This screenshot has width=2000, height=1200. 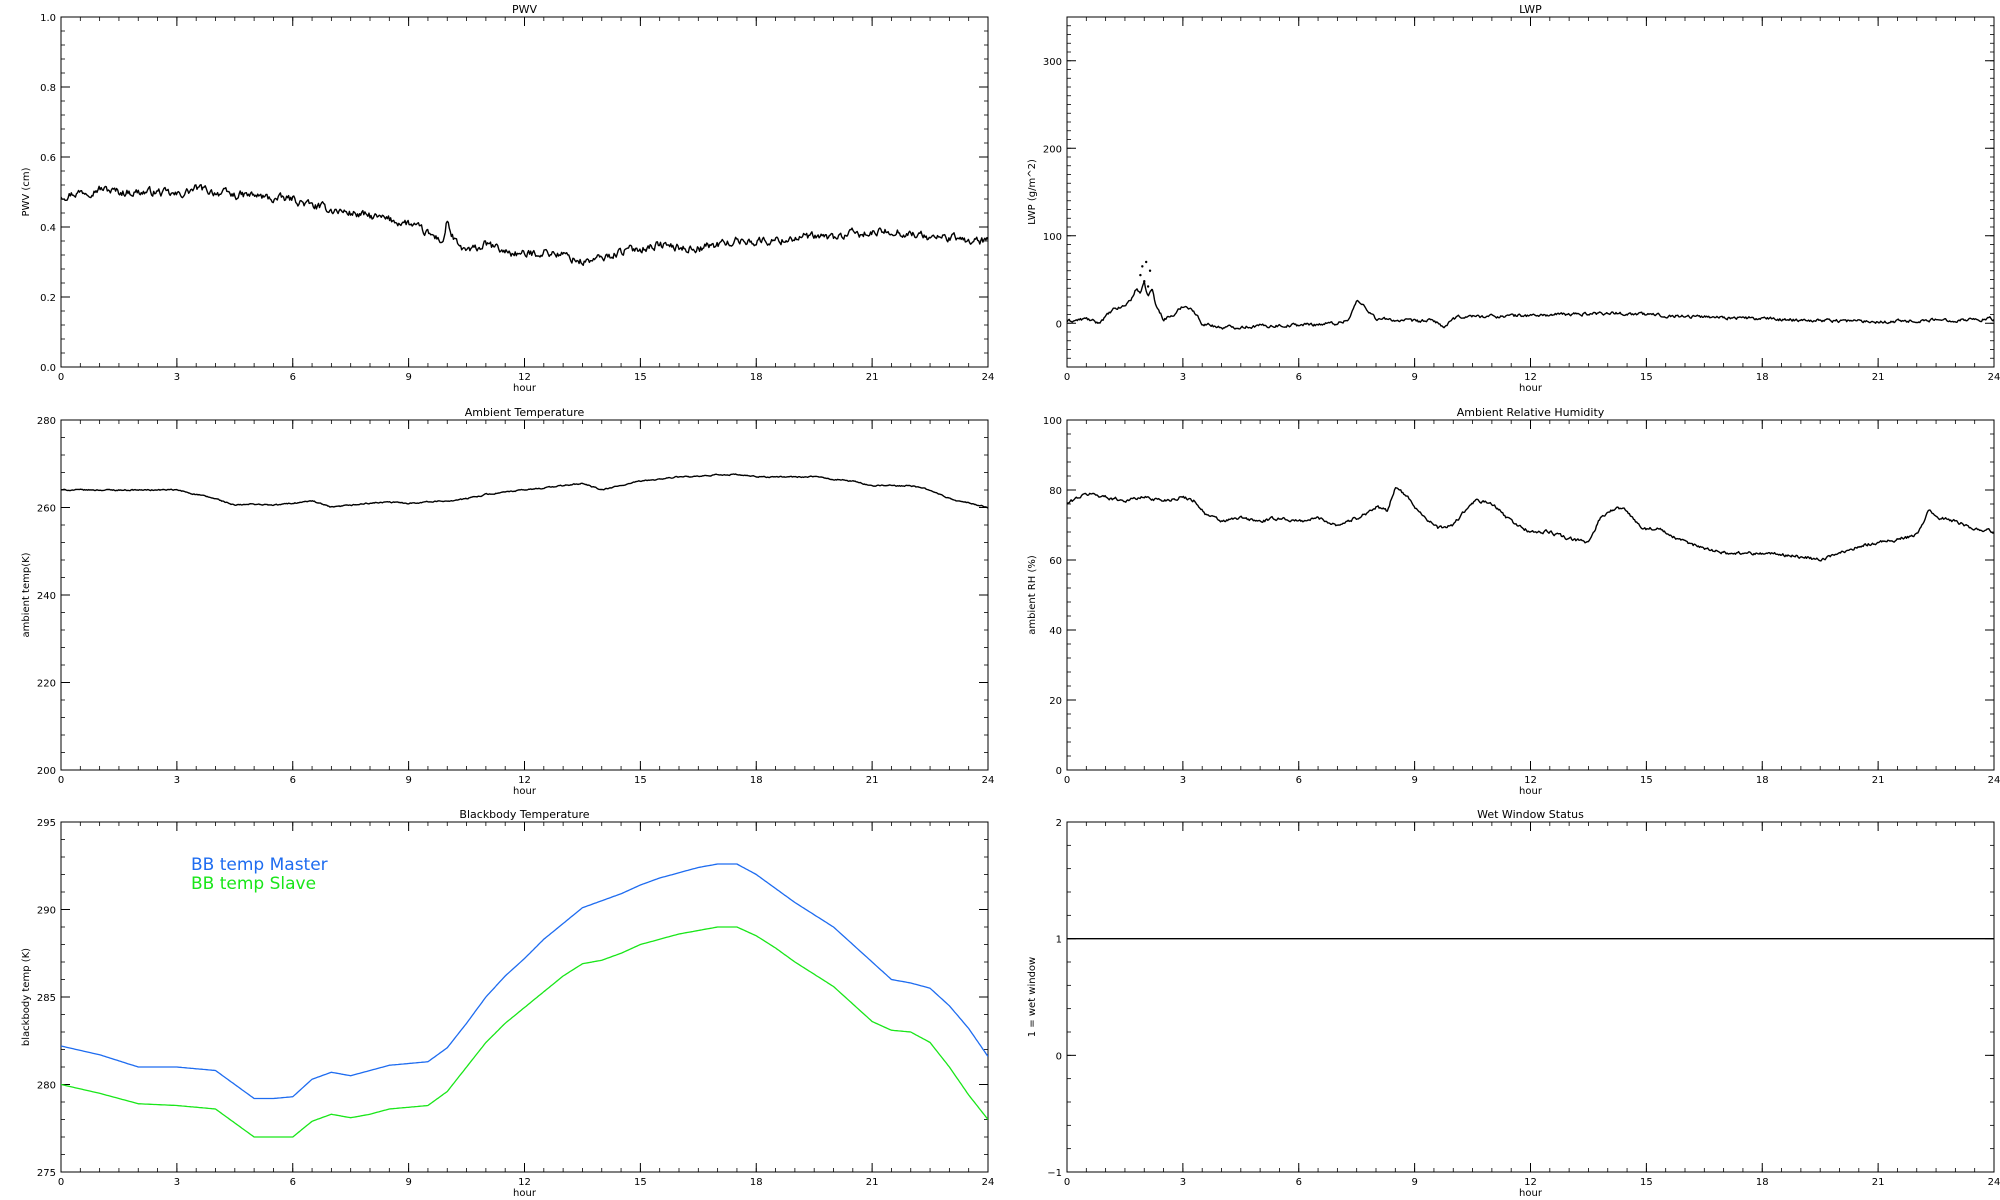 What do you see at coordinates (1055, 701) in the screenshot?
I see `y-tick-label: 20` at bounding box center [1055, 701].